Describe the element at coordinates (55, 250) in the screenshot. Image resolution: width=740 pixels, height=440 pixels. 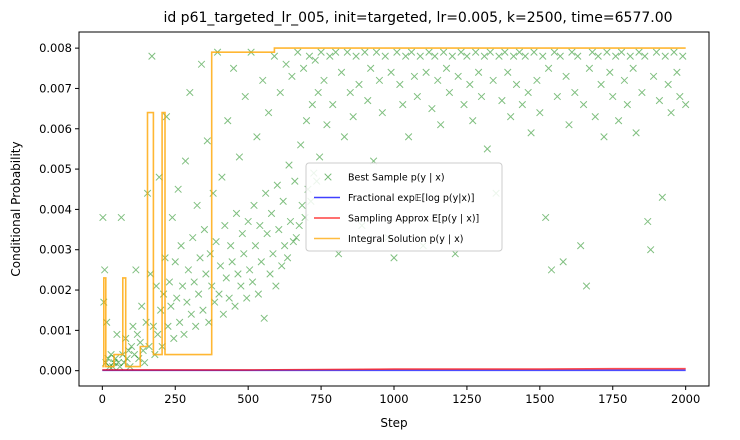
I see `y-tick-label: 0.003` at that location.